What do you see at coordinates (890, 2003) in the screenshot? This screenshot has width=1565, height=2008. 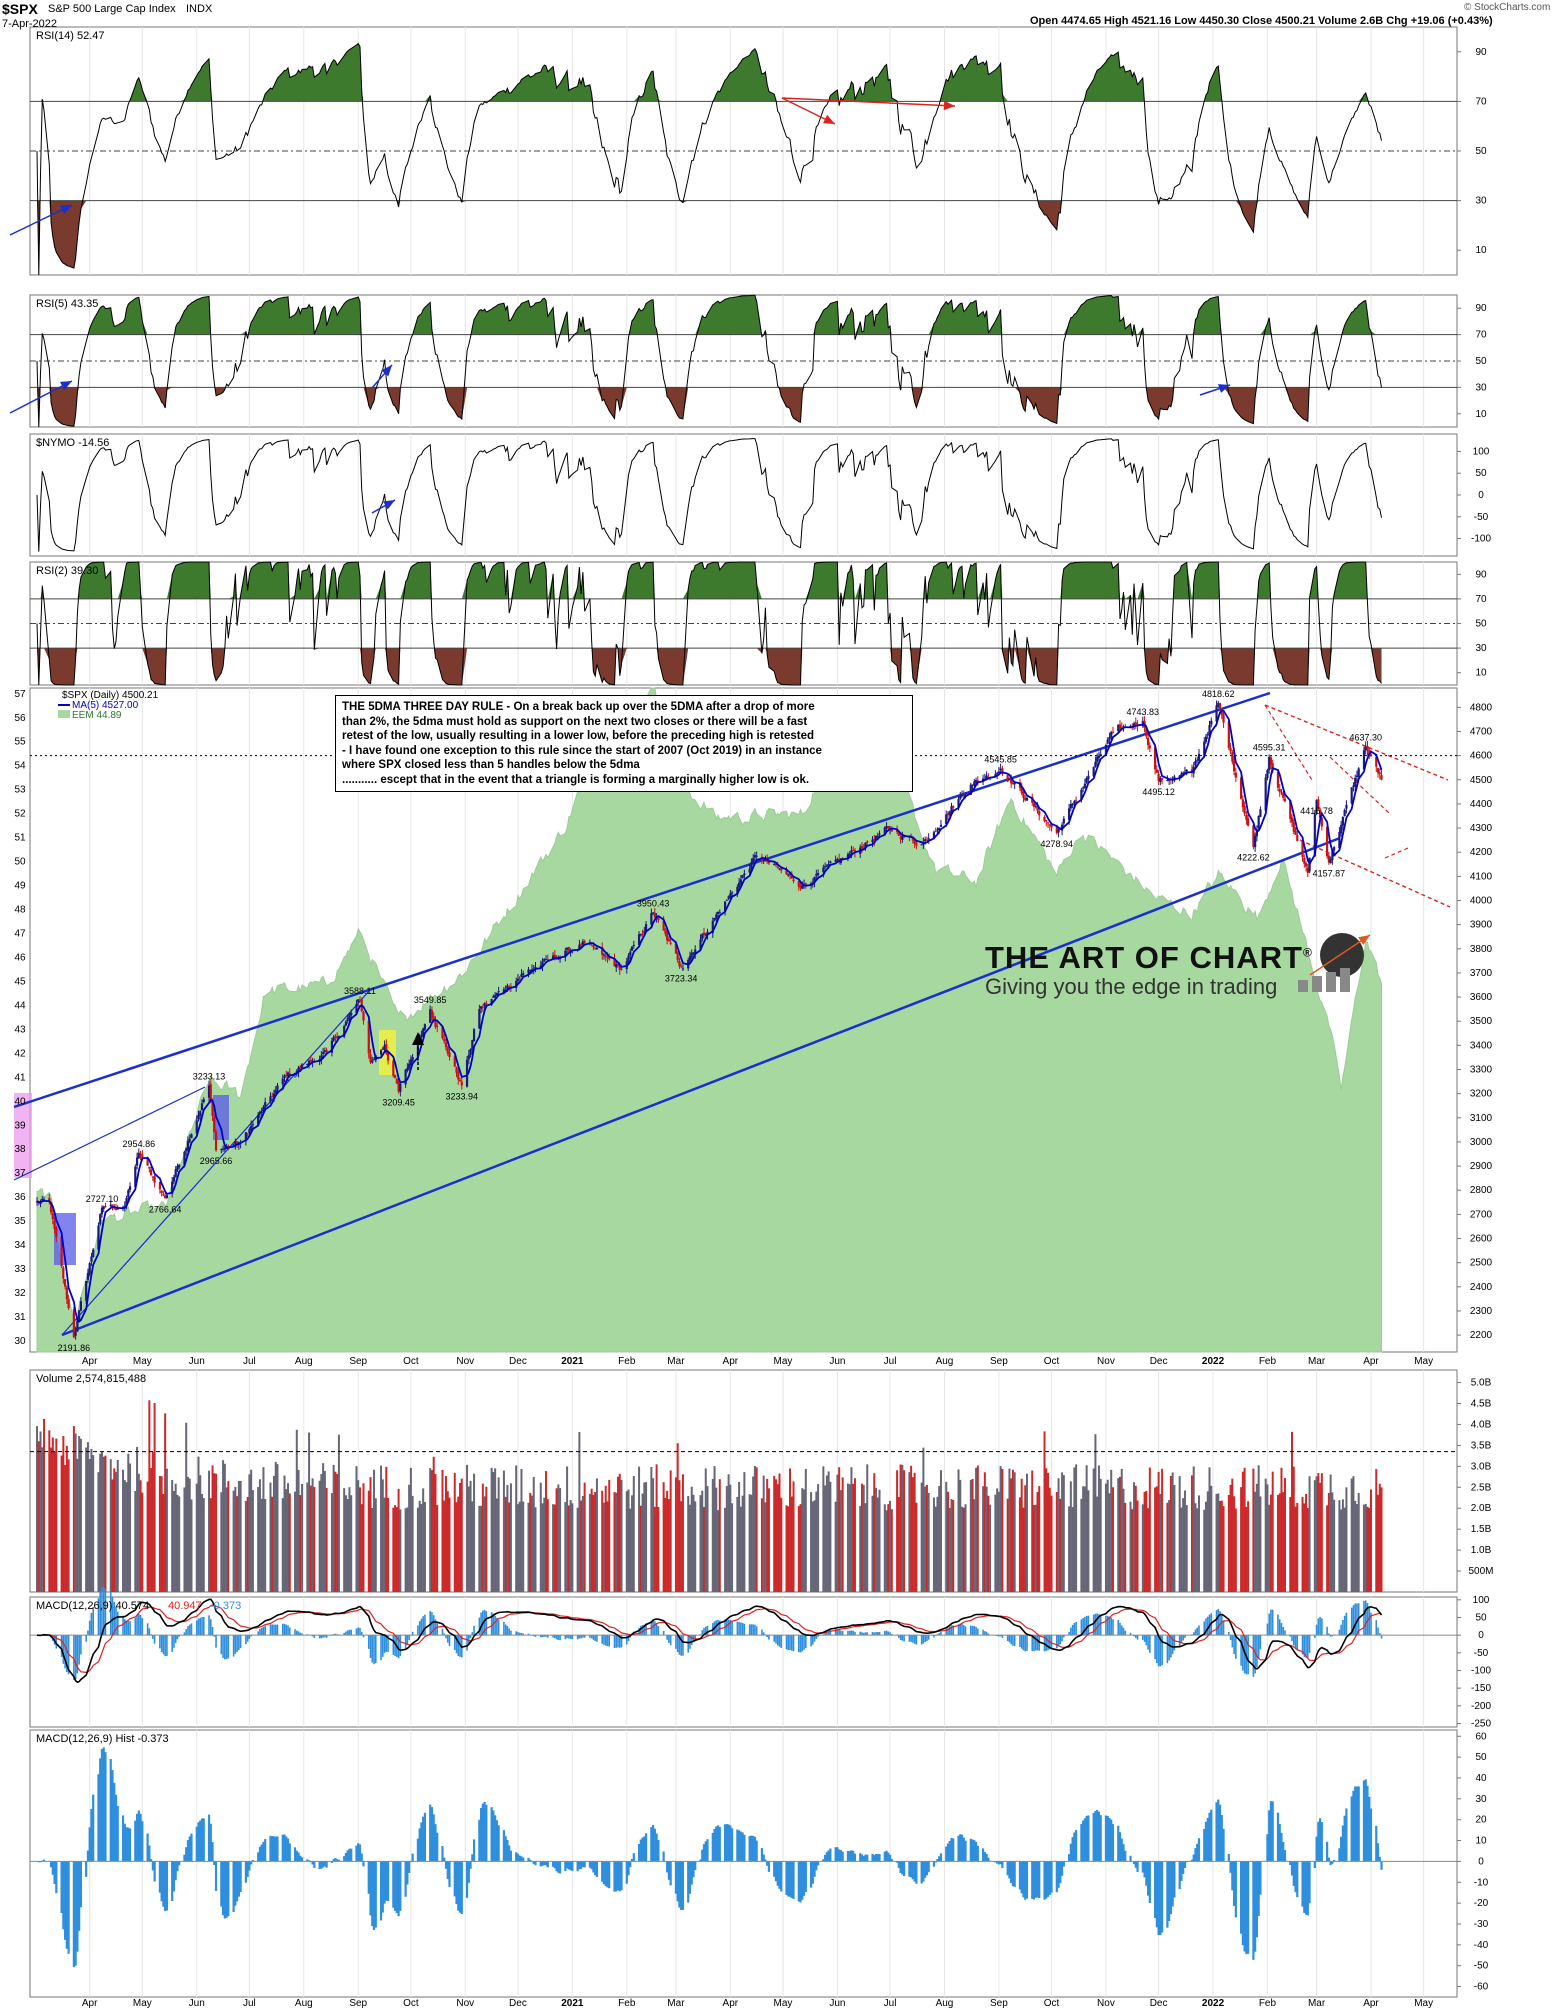 I see `bottom-x-label: Jul` at bounding box center [890, 2003].